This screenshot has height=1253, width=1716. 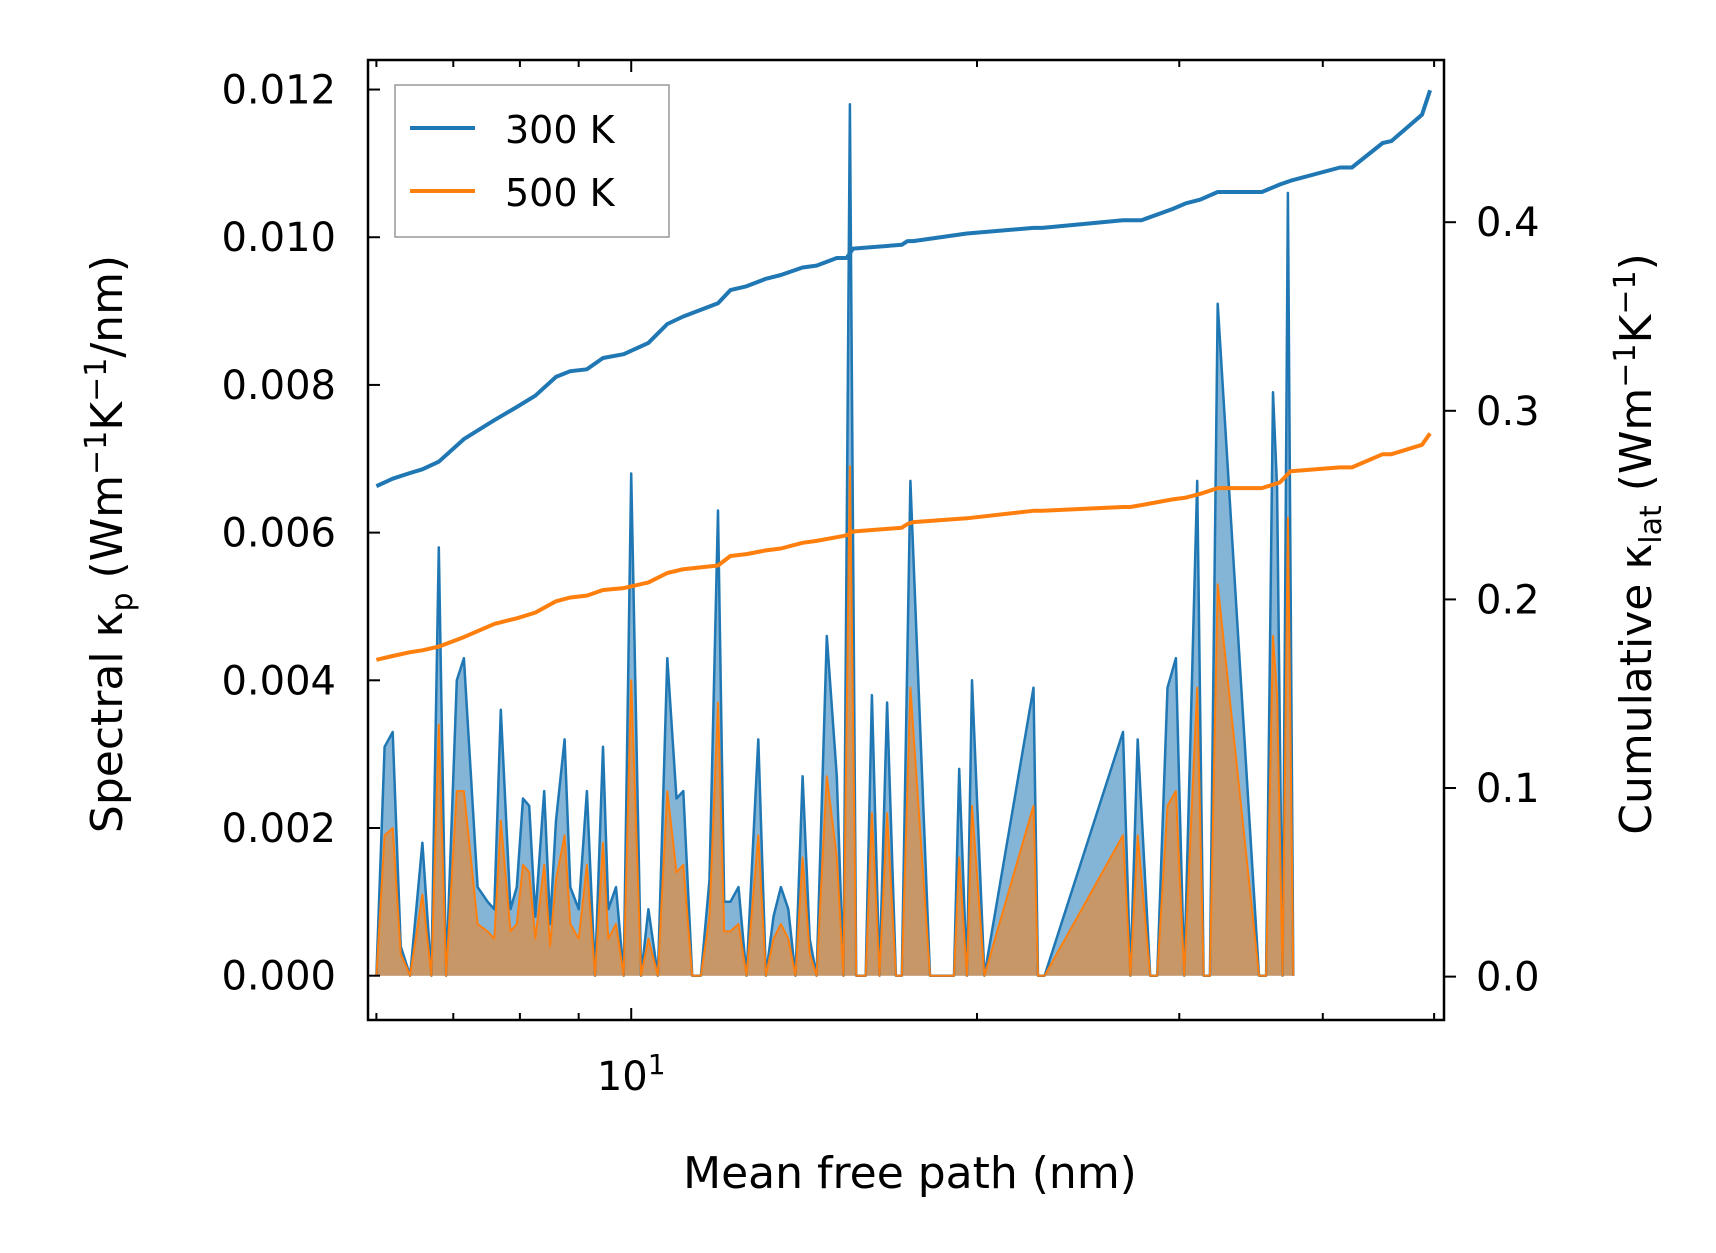 What do you see at coordinates (657, 1064) in the screenshot?
I see `x-tick-exponent: 1` at bounding box center [657, 1064].